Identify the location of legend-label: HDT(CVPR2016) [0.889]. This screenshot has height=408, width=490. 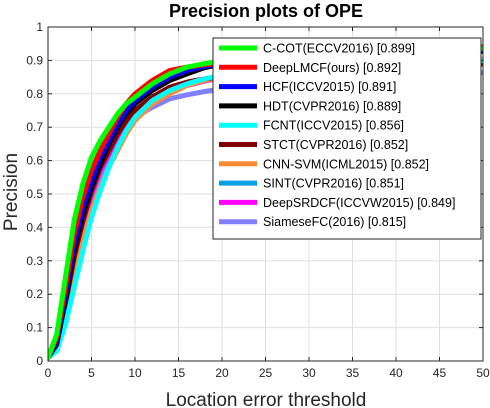
(332, 106).